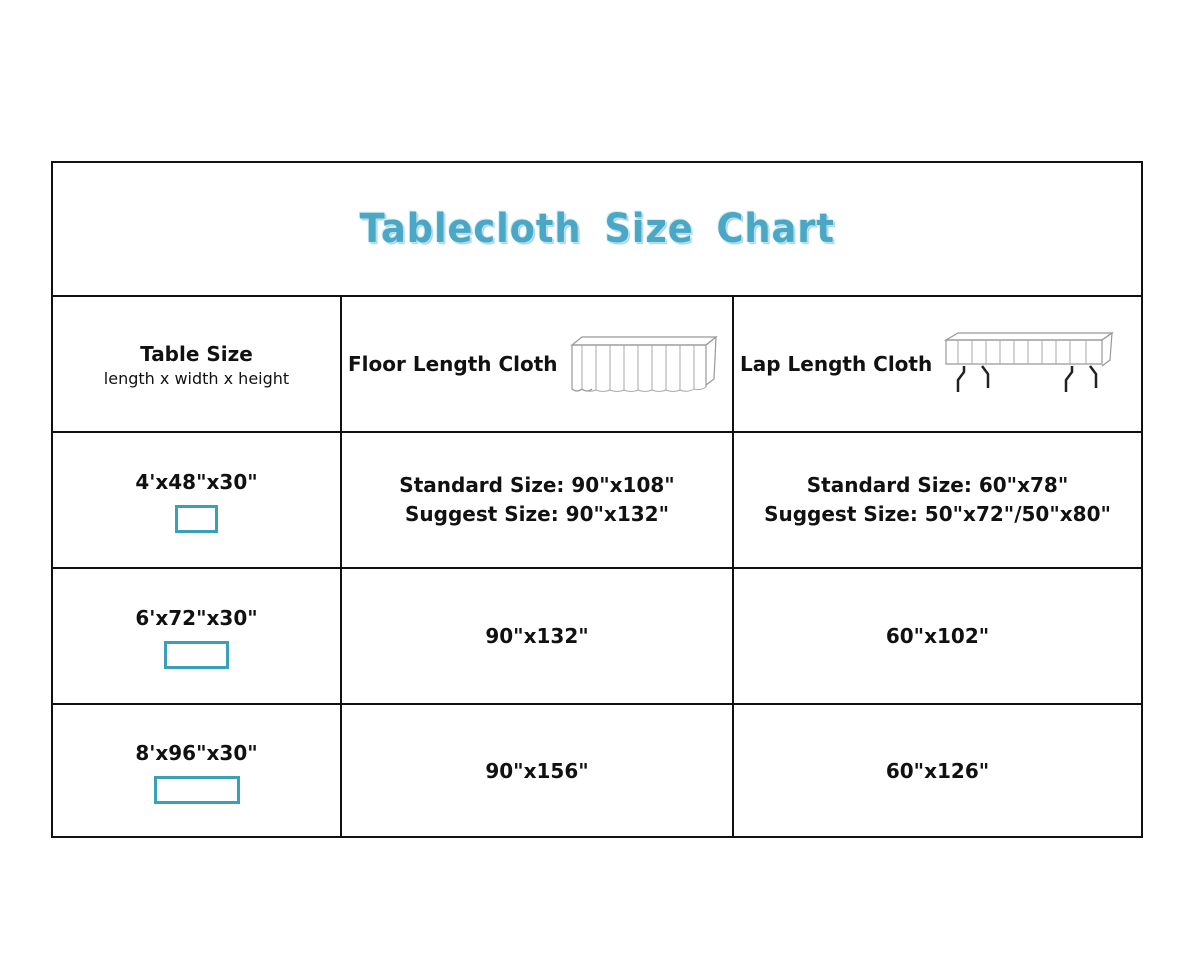 Image resolution: width=1200 pixels, height=978 pixels. I want to click on table-size-cell: 4'x48"x30", so click(197, 500).